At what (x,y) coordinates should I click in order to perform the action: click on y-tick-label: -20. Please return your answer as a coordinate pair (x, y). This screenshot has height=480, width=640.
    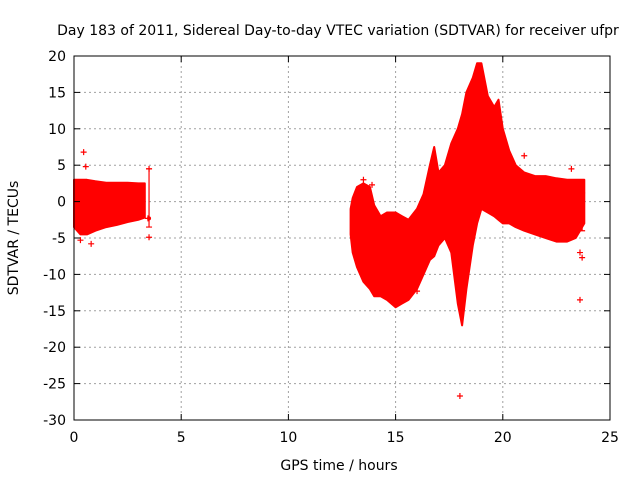
    Looking at the image, I should click on (54, 348).